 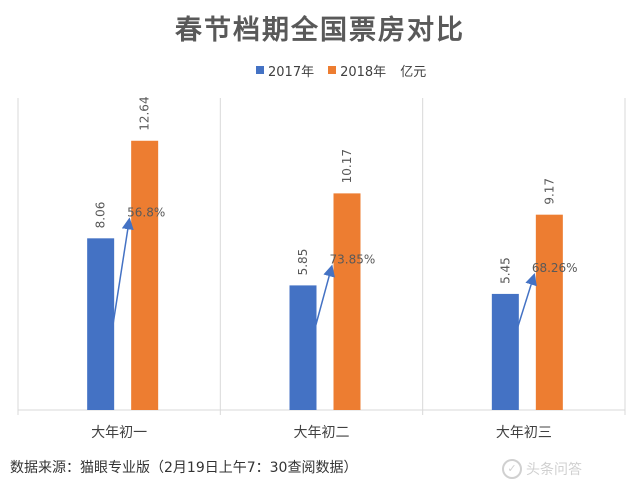 What do you see at coordinates (347, 166) in the screenshot?
I see `data-label-2018-2: 10.17` at bounding box center [347, 166].